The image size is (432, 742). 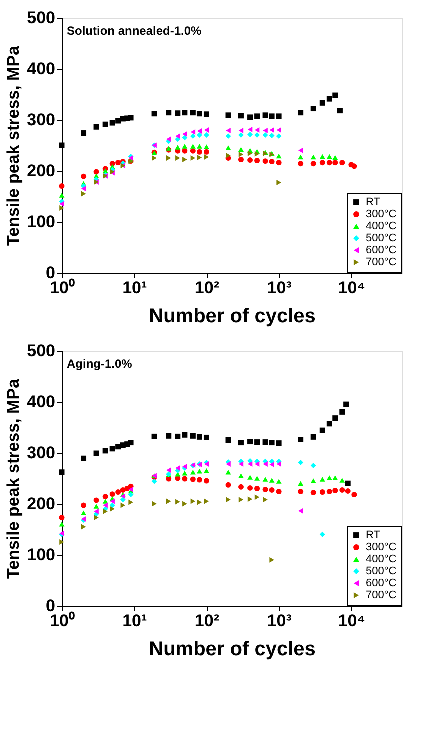 I want to click on annotation: Aging-1.0%, so click(x=100, y=364).